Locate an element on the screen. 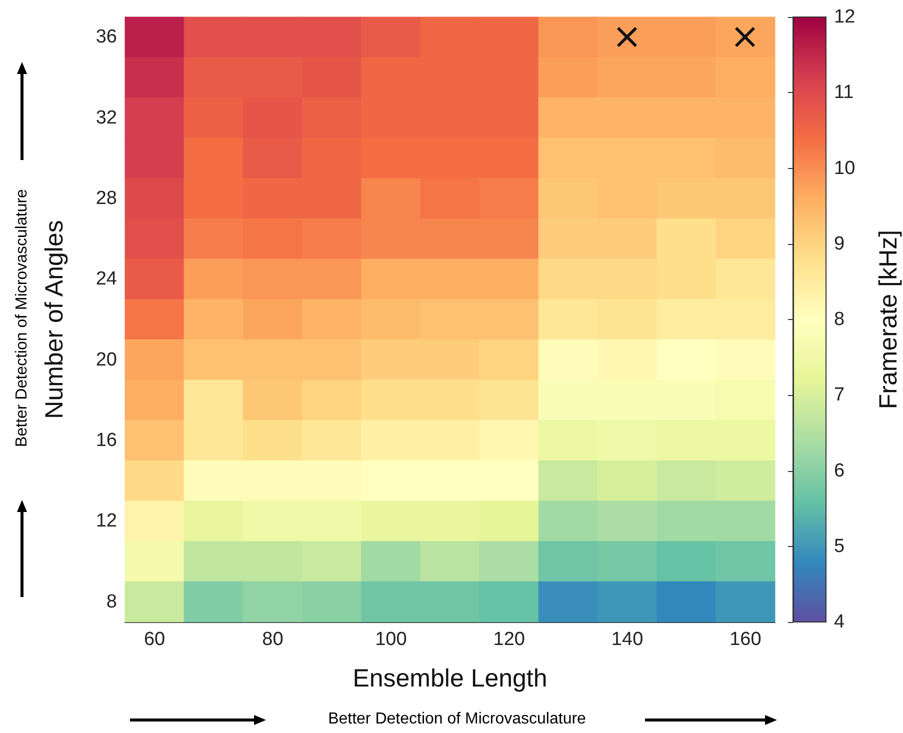  color-bar-label: 4 is located at coordinates (839, 622).